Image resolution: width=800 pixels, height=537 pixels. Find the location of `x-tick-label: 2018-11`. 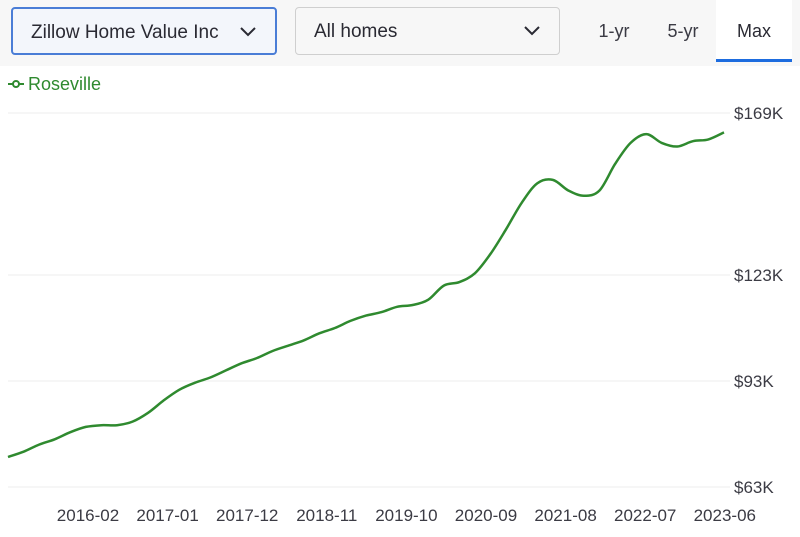

x-tick-label: 2018-11 is located at coordinates (326, 515).